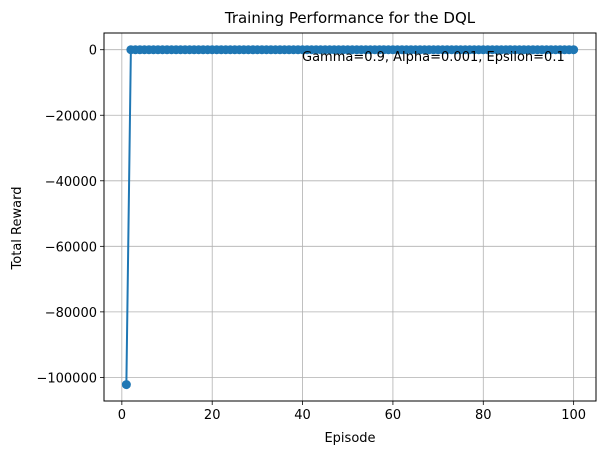 The height and width of the screenshot is (455, 609). I want to click on x-tick-label: 80, so click(483, 415).